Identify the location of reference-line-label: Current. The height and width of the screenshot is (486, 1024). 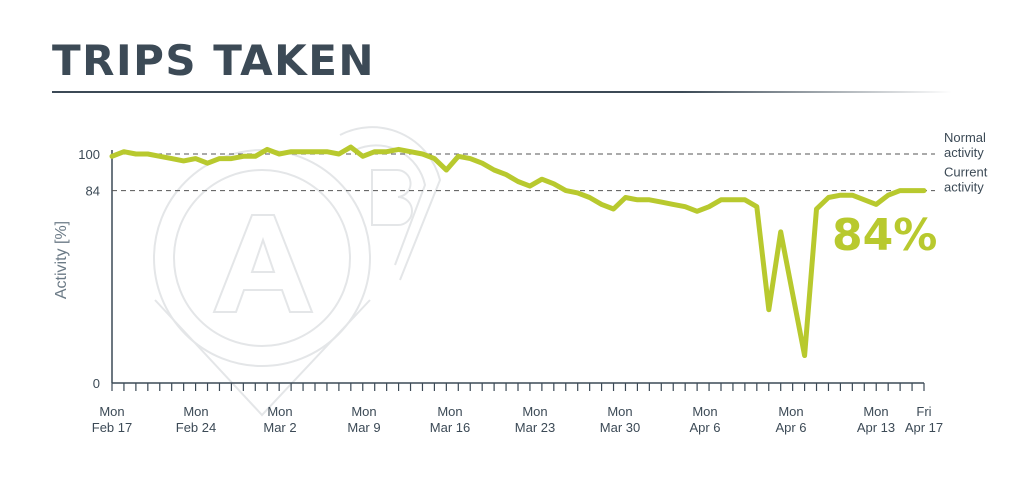
(966, 172).